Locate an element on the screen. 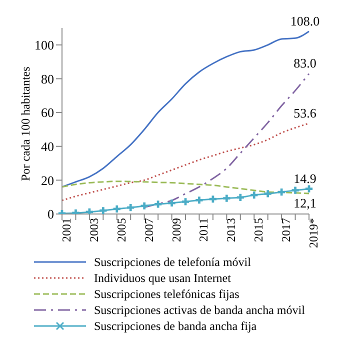 This screenshot has width=339, height=343. y-tick-label: 100 is located at coordinates (44, 45).